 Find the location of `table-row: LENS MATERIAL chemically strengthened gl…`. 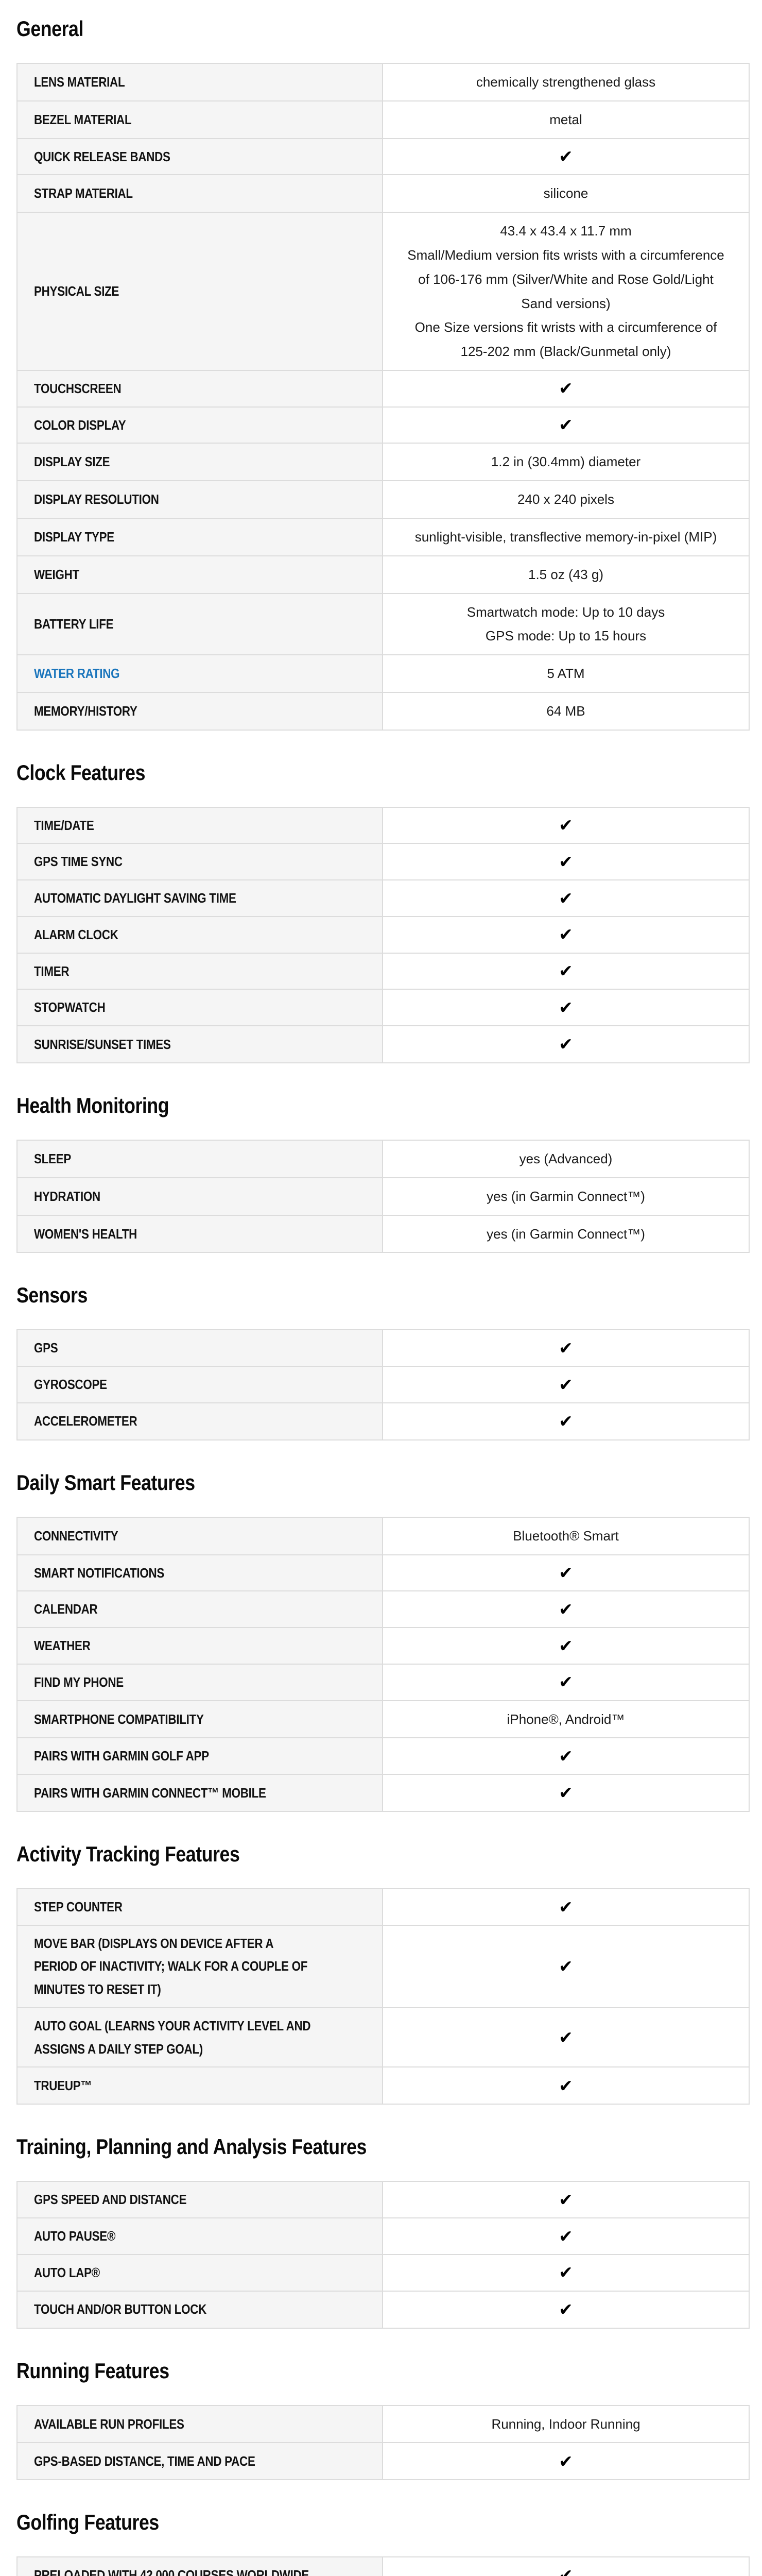

table-row: LENS MATERIAL chemically strengthened gl… is located at coordinates (383, 82).